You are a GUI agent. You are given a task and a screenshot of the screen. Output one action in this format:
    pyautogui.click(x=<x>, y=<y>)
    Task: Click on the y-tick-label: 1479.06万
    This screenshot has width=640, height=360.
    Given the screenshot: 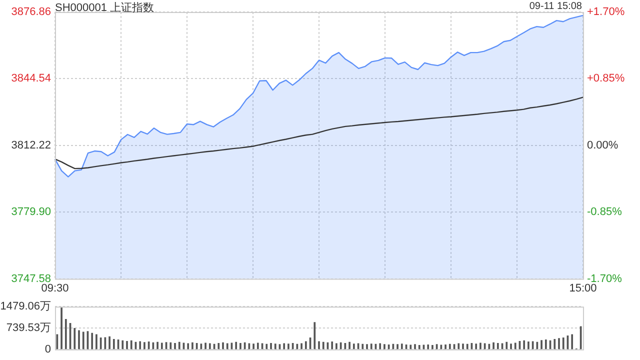 What is the action you would take?
    pyautogui.click(x=25, y=306)
    